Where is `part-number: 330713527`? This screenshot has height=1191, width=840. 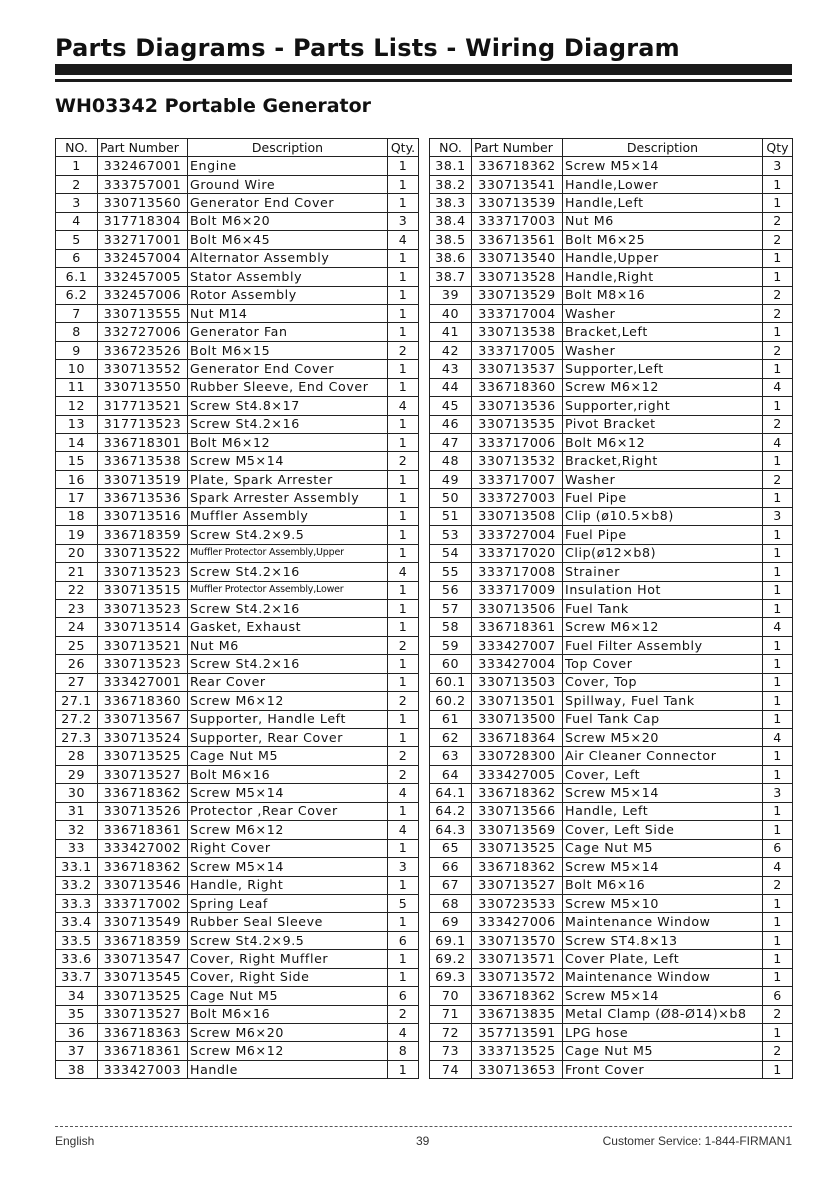 part-number: 330713527 is located at coordinates (517, 885).